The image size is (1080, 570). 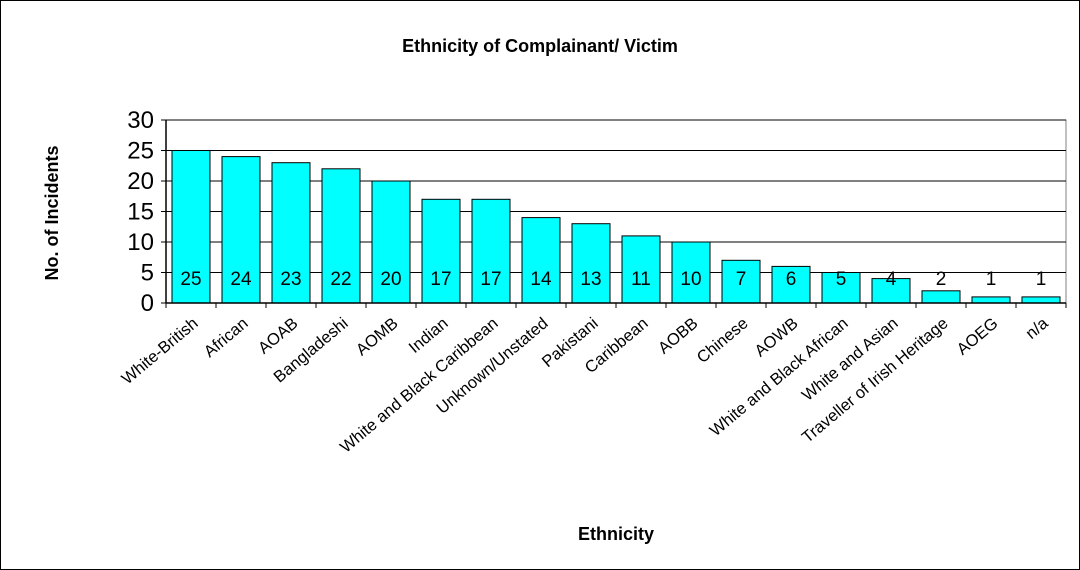 What do you see at coordinates (1037, 328) in the screenshot?
I see `x-tick-label: n/a` at bounding box center [1037, 328].